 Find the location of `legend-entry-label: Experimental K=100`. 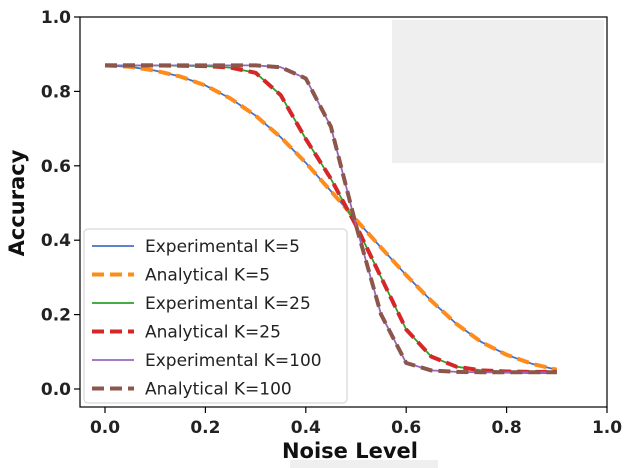

legend-entry-label: Experimental K=100 is located at coordinates (233, 361).